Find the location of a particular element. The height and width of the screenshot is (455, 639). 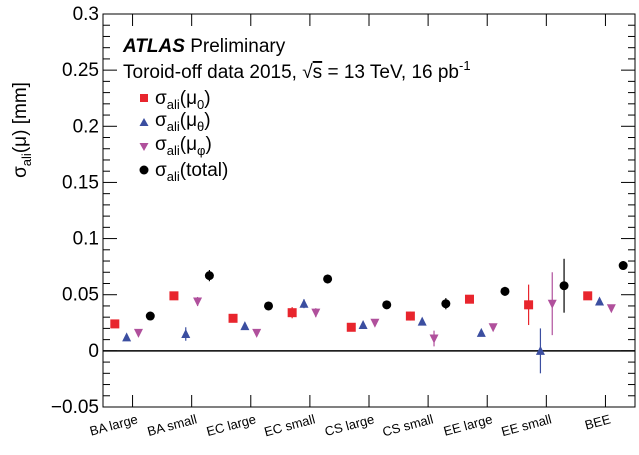

legend-label-muphi: σali(μφ) is located at coordinates (183, 146).